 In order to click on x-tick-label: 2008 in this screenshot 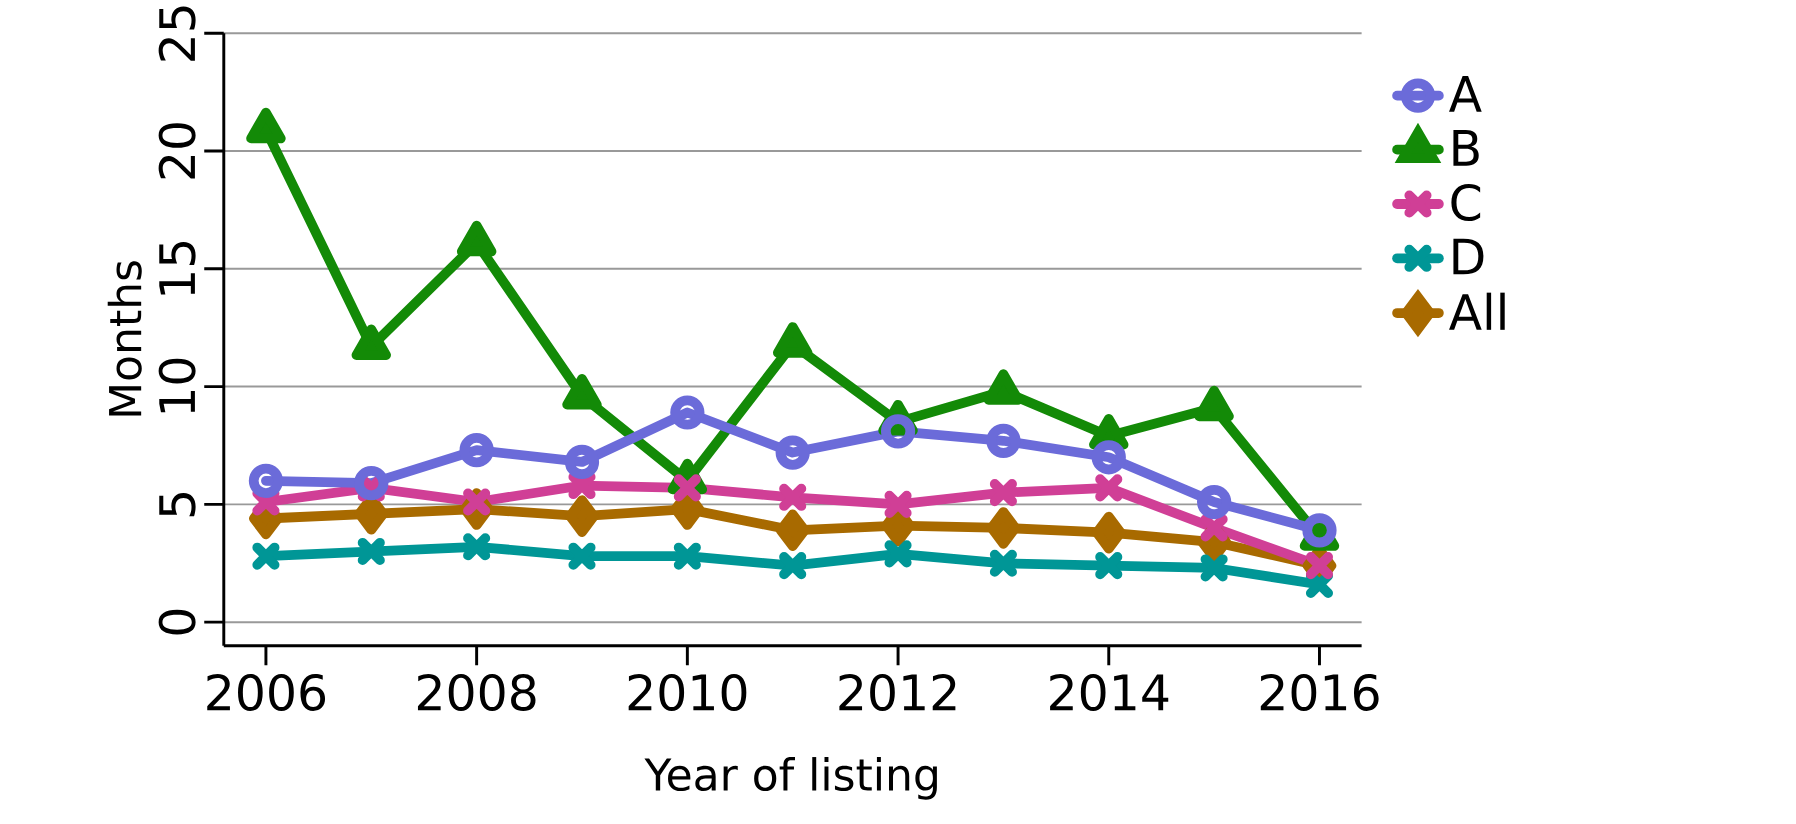, I will do `click(476, 693)`.